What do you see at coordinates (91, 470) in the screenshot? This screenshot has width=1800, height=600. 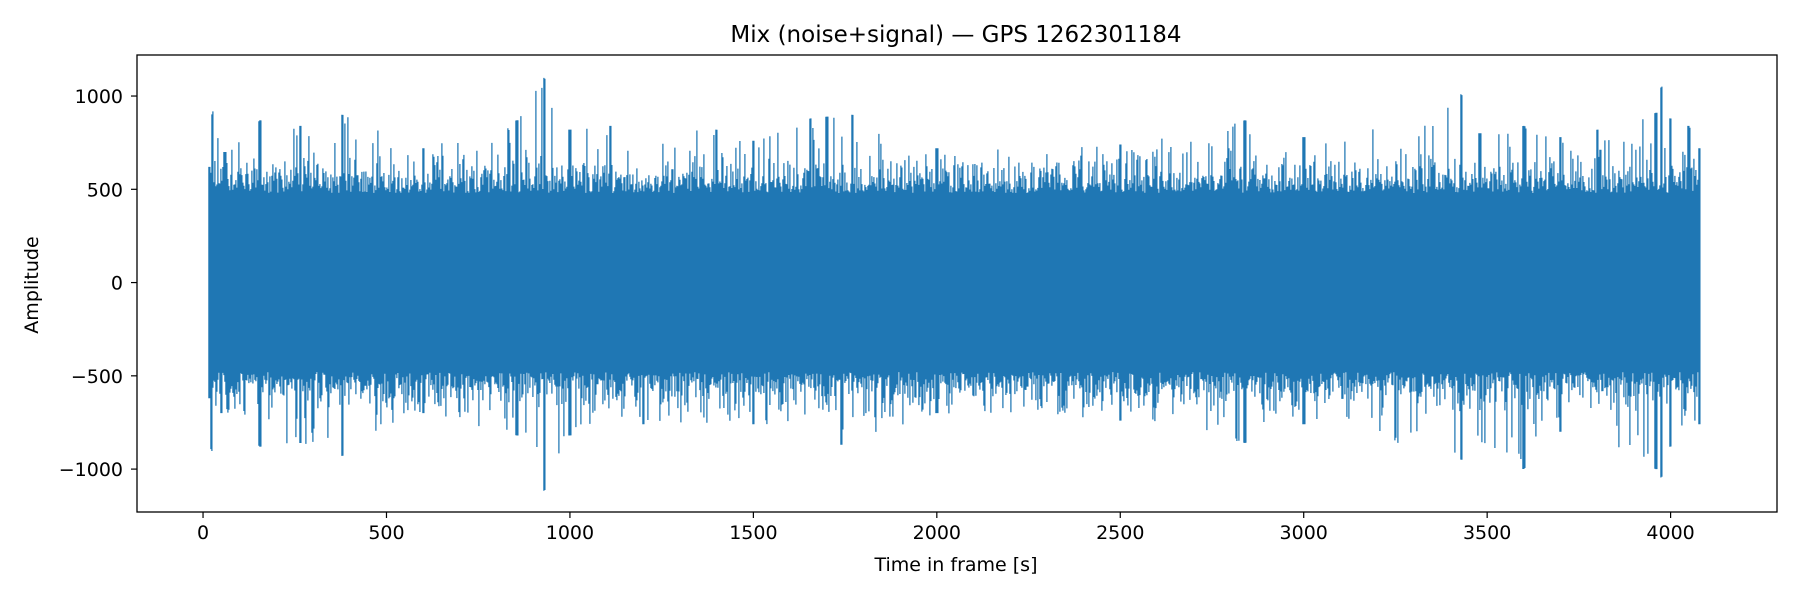 I see `y-tick-label: −1000` at bounding box center [91, 470].